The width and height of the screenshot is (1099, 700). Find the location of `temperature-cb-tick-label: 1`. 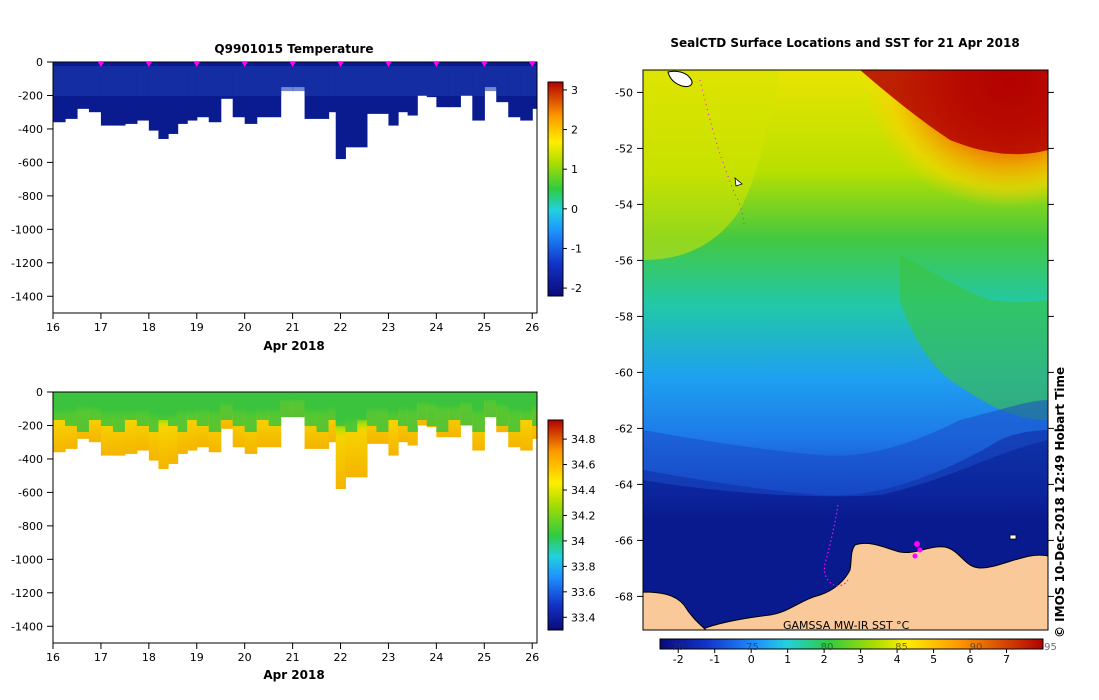

temperature-cb-tick-label: 1 is located at coordinates (574, 169).